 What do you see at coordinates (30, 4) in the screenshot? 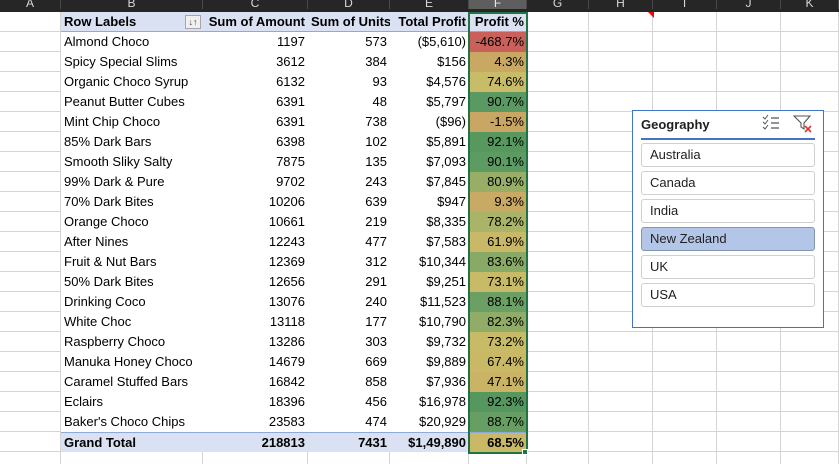
I see `column-header-a: A` at bounding box center [30, 4].